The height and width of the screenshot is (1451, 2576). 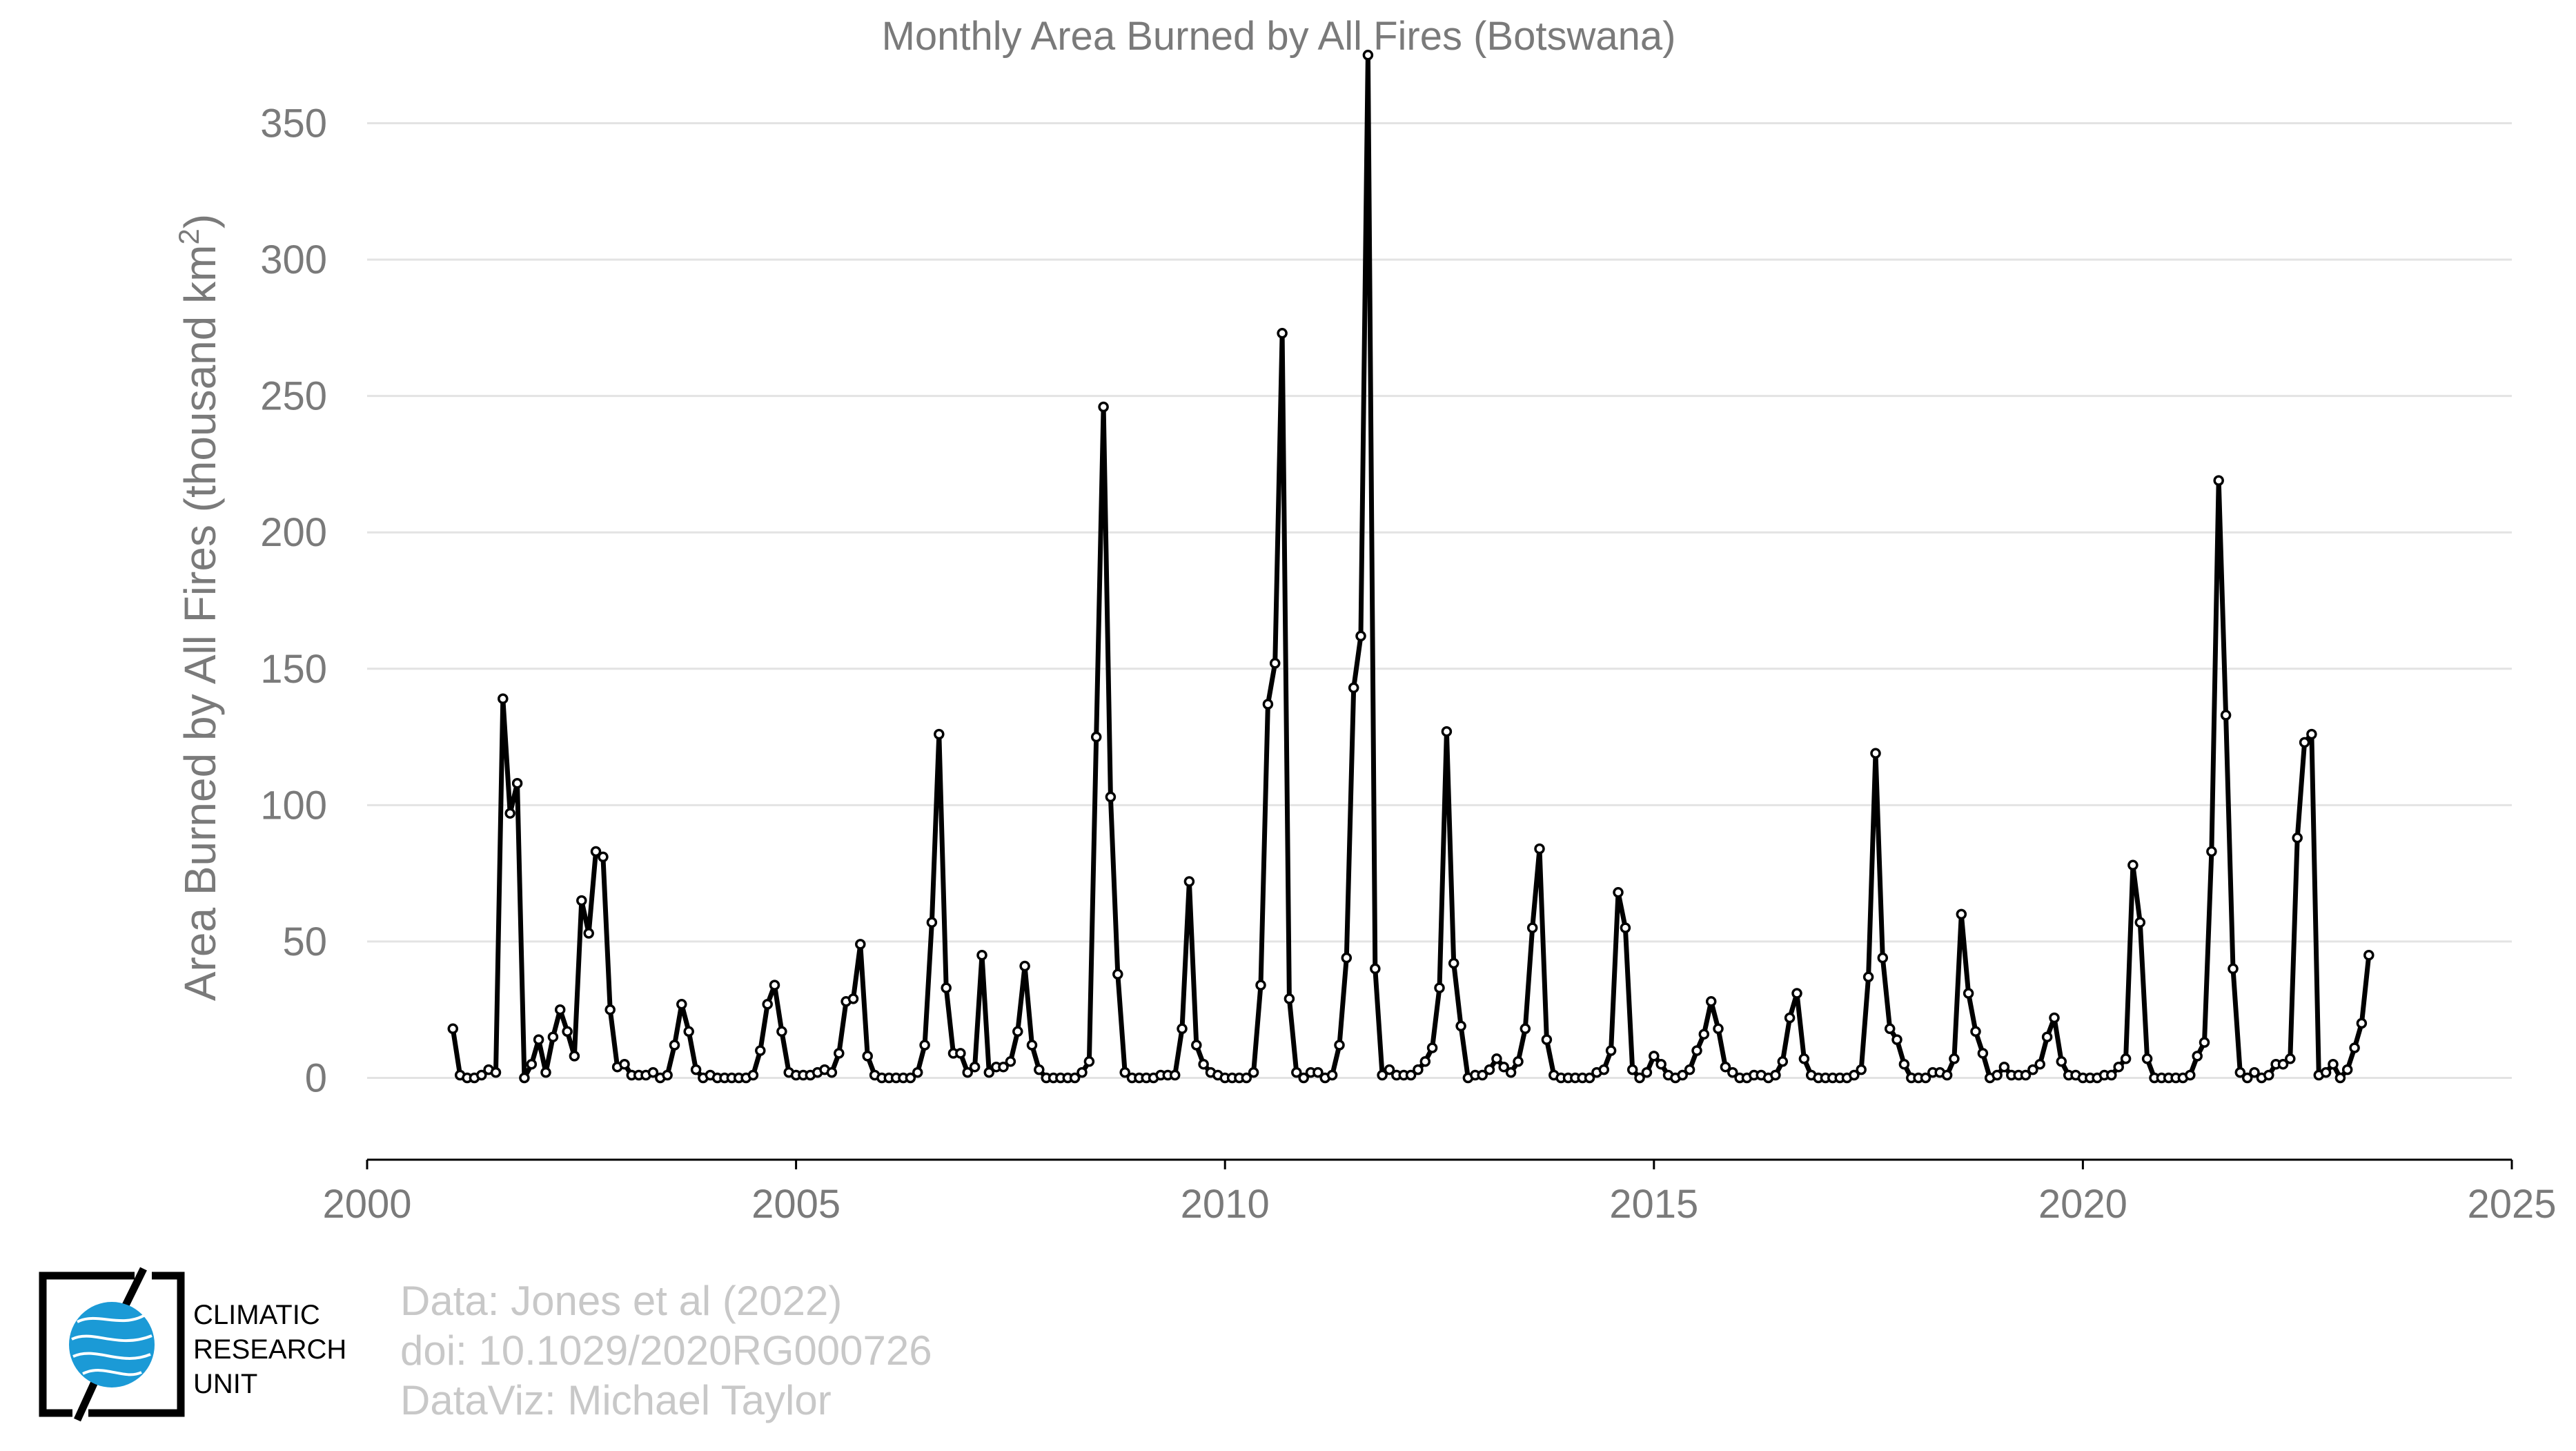 What do you see at coordinates (1225, 1204) in the screenshot?
I see `x-tick-label: 2010` at bounding box center [1225, 1204].